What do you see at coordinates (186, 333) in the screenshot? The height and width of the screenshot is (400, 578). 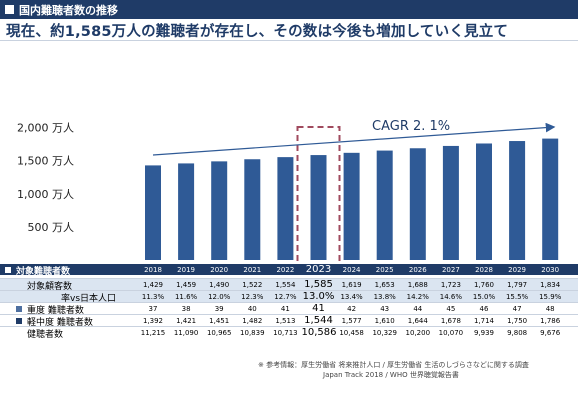 I see `table-cell: 11,090` at bounding box center [186, 333].